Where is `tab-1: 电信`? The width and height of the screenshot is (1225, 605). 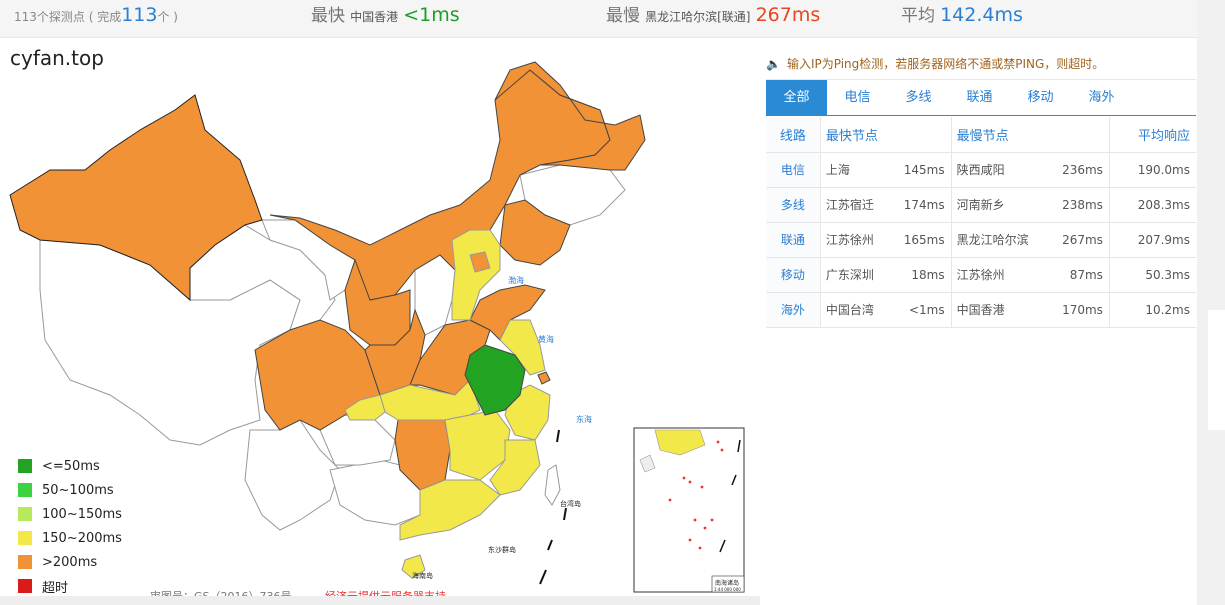 tab-1: 电信 is located at coordinates (857, 97).